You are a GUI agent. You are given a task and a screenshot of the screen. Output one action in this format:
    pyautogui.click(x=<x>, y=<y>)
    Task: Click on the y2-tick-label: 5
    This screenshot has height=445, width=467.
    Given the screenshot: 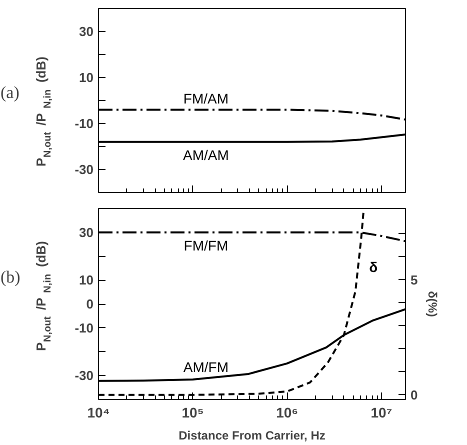 What is the action you would take?
    pyautogui.click(x=414, y=280)
    